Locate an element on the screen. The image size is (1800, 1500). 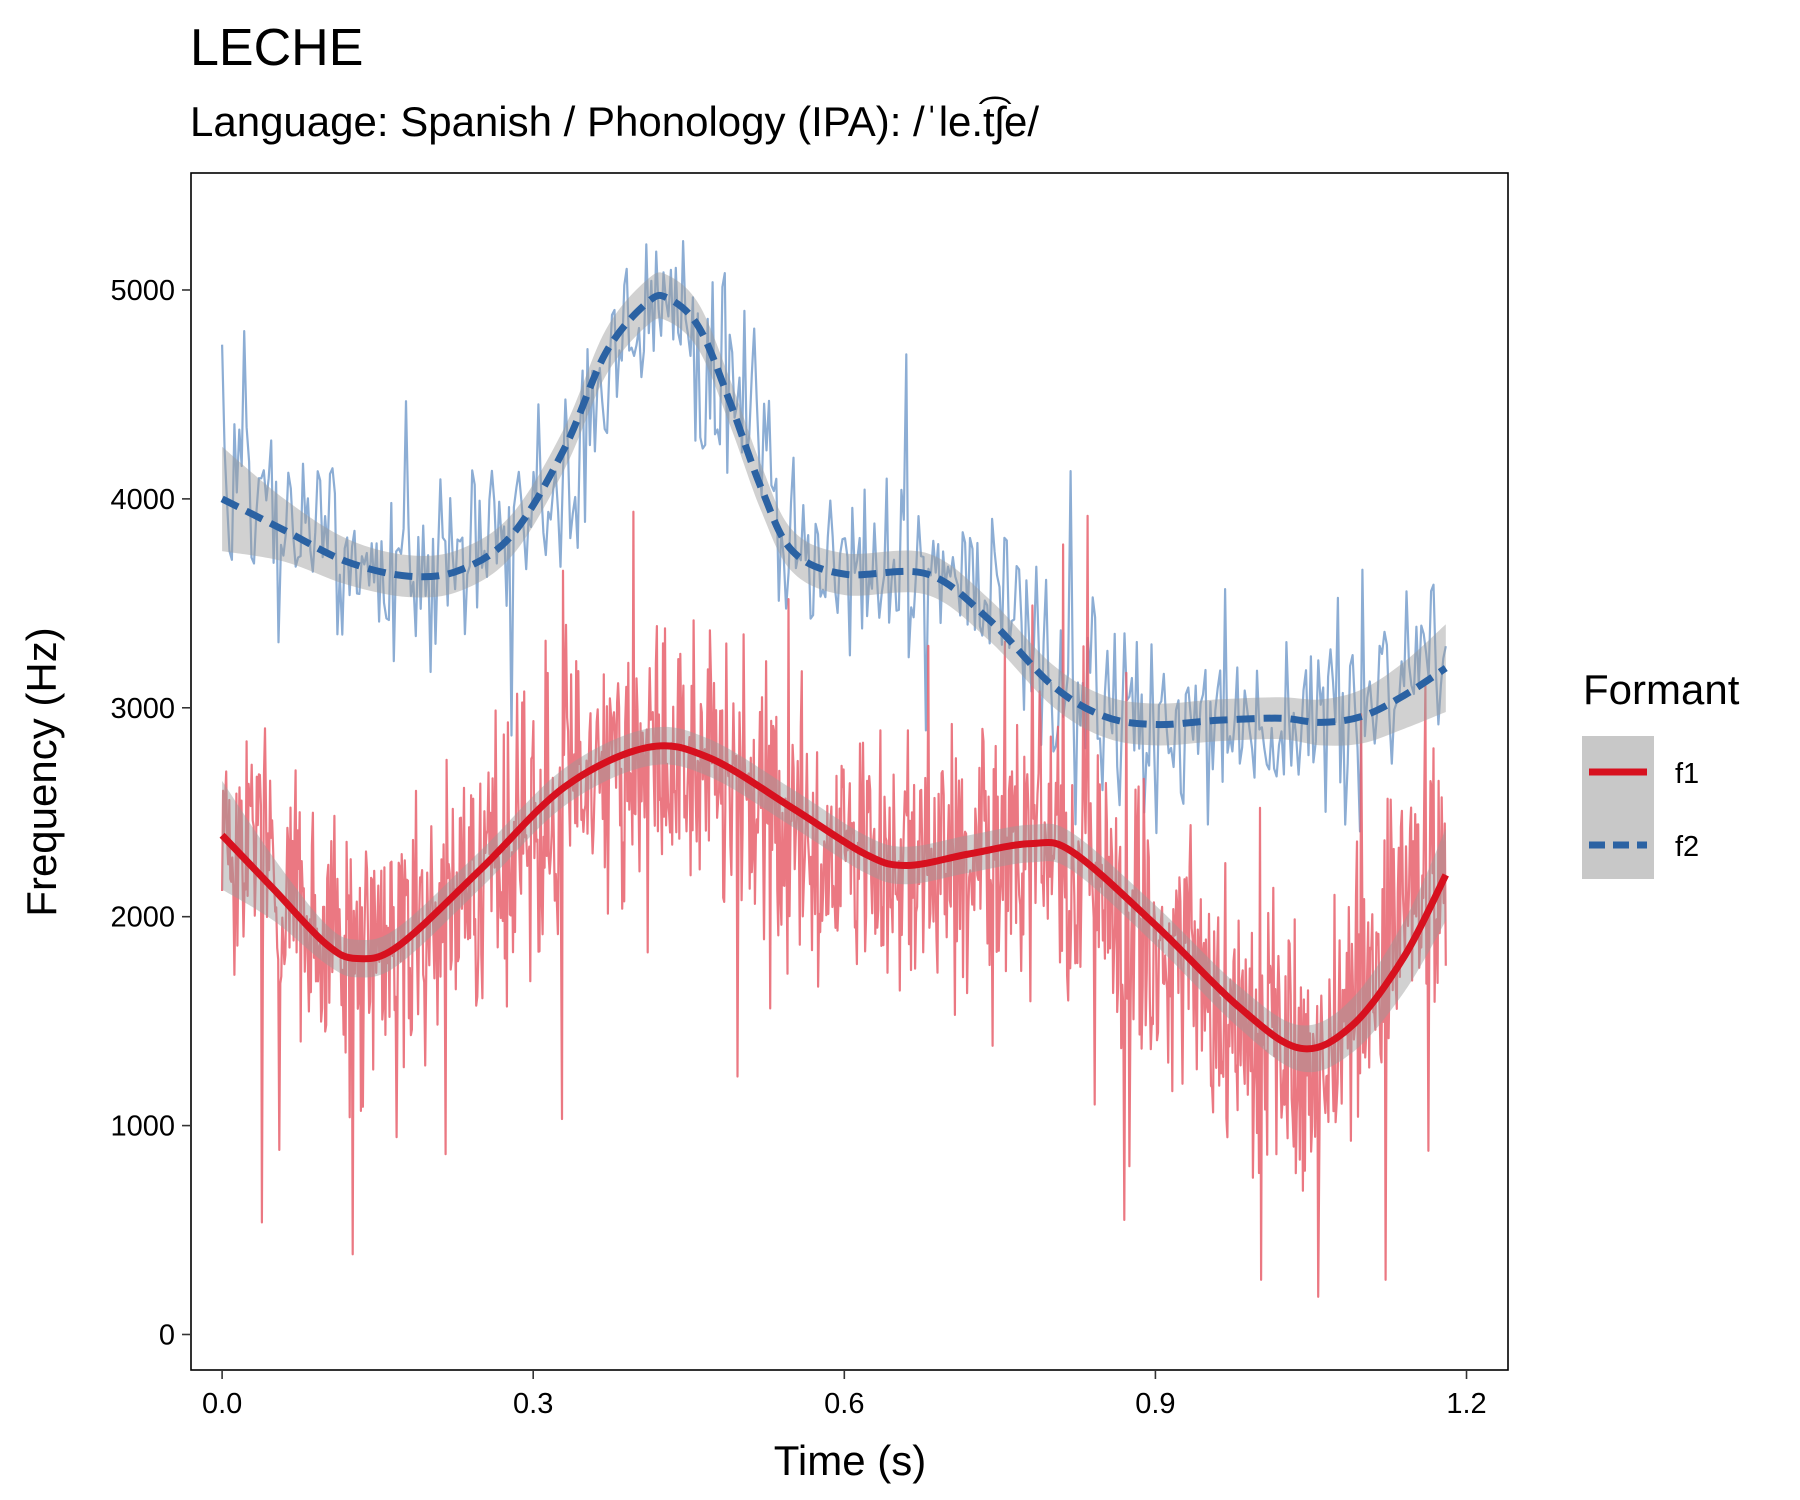
legend-label-f2: f2 is located at coordinates (1687, 847).